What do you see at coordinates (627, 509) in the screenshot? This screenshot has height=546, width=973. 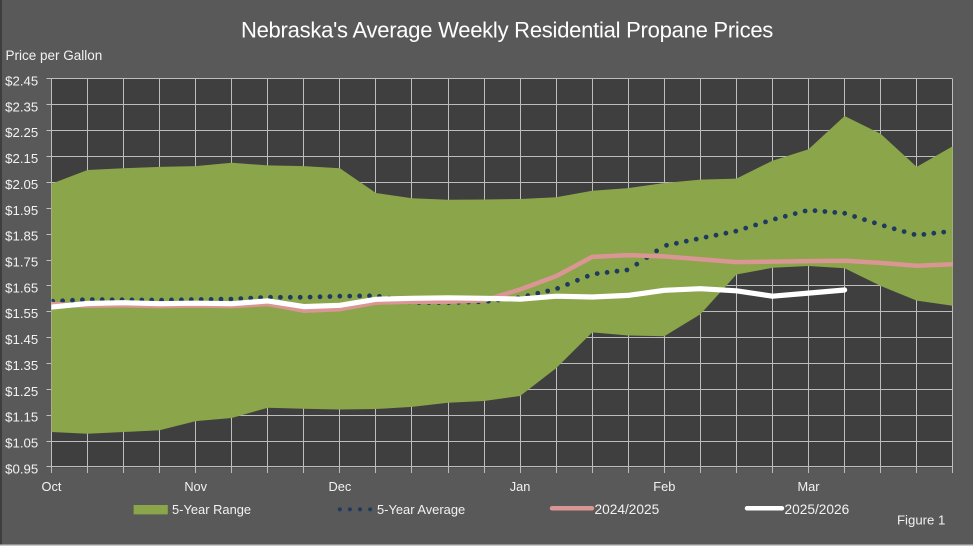 I see `svg-text: 2024/2025` at bounding box center [627, 509].